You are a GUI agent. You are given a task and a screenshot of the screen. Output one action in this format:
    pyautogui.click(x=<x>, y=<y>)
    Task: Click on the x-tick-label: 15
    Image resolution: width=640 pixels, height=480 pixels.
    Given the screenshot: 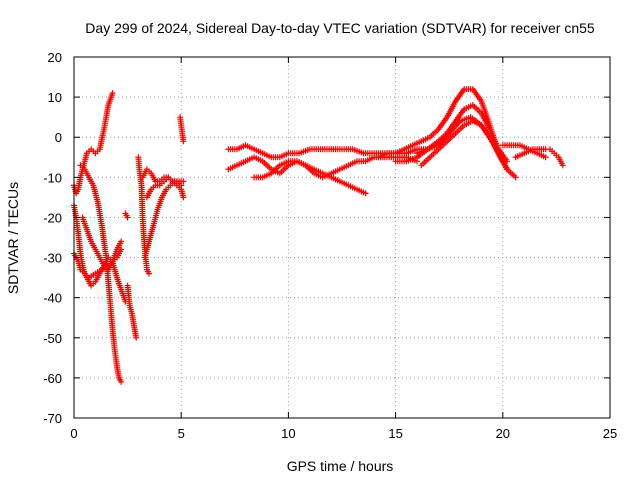 What is the action you would take?
    pyautogui.click(x=395, y=433)
    